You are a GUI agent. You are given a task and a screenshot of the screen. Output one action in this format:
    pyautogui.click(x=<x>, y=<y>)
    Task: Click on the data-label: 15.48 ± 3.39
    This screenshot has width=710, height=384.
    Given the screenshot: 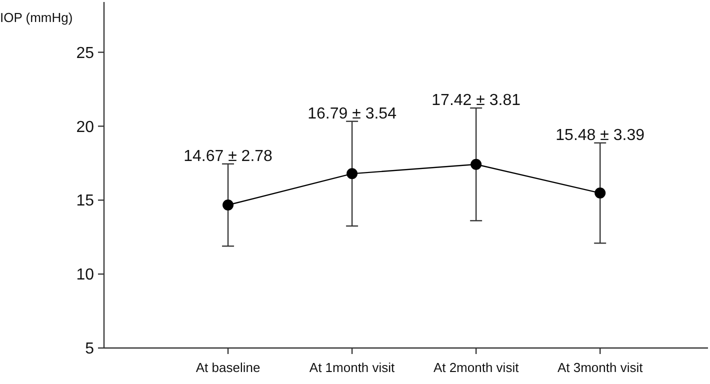 What is the action you would take?
    pyautogui.click(x=600, y=135)
    